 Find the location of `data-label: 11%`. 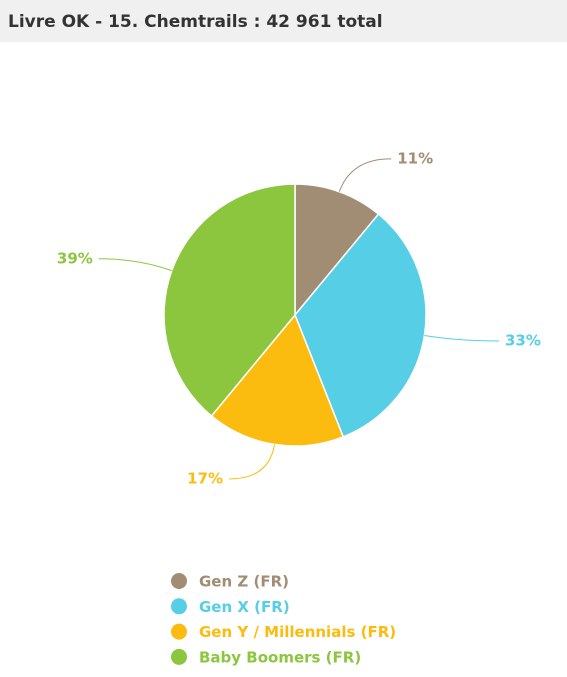

data-label: 11% is located at coordinates (415, 158).